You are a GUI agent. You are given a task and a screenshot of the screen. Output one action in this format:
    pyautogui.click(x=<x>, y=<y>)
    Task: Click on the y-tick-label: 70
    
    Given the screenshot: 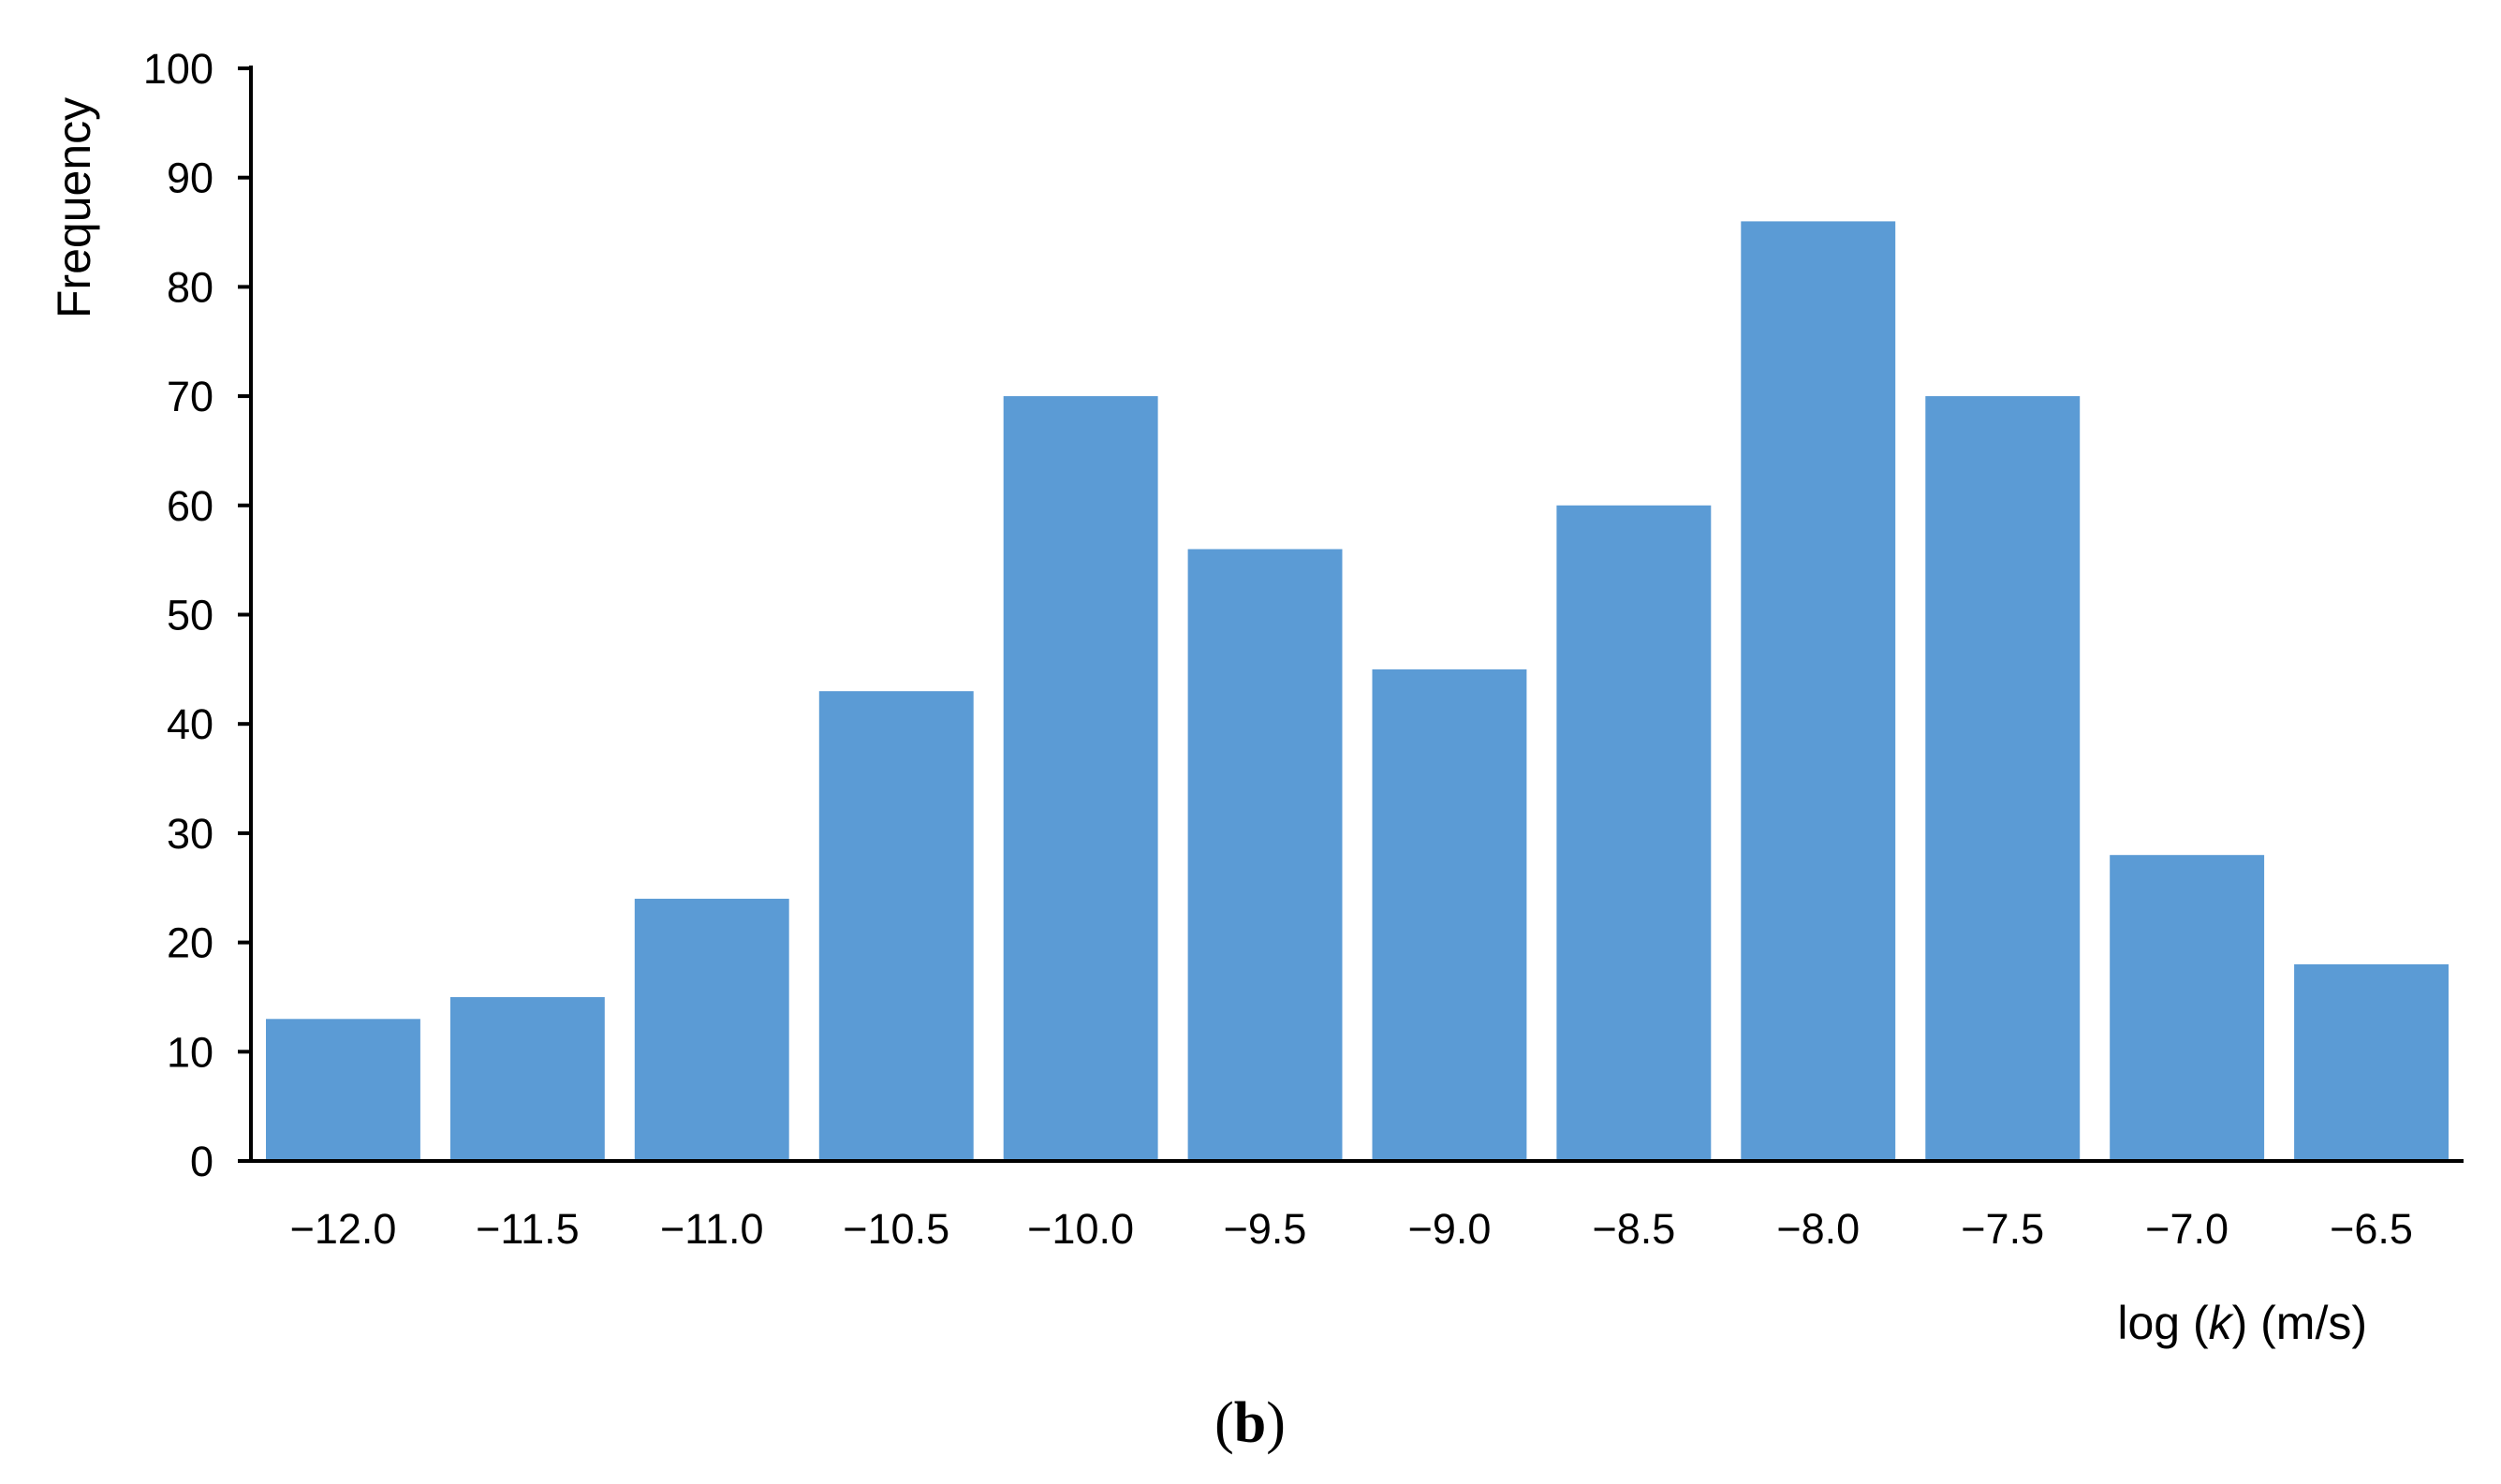 What is the action you would take?
    pyautogui.click(x=190, y=396)
    